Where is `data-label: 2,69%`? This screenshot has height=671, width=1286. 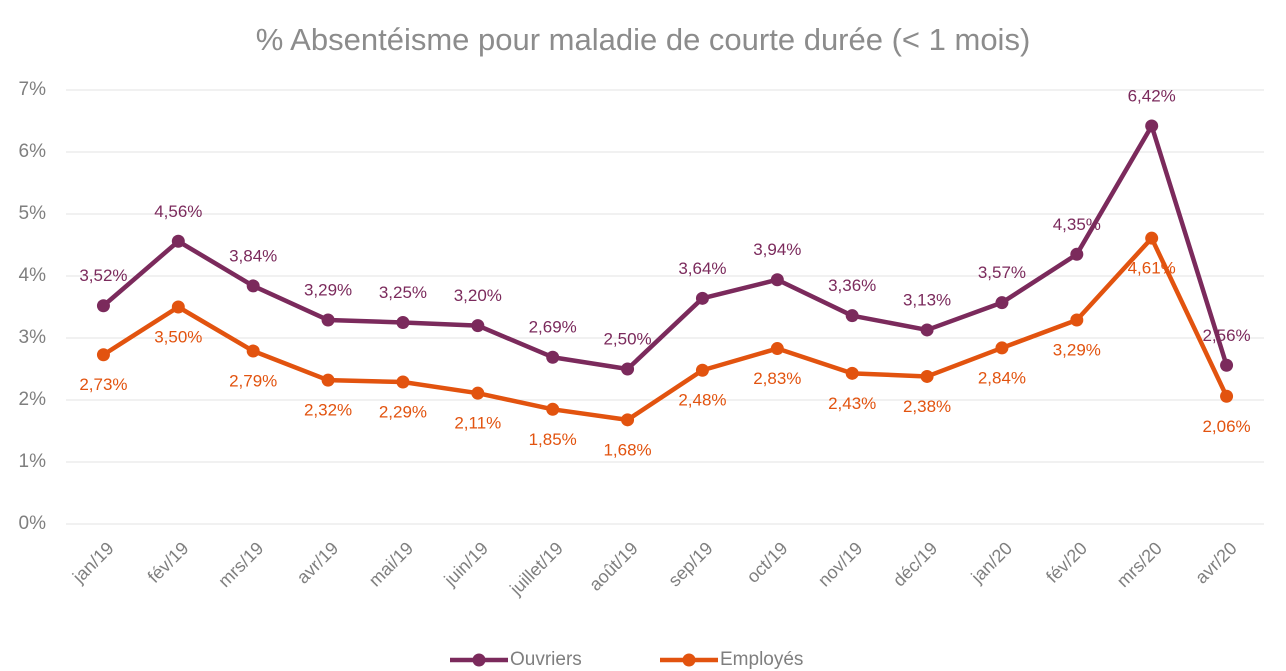
data-label: 2,69% is located at coordinates (553, 327).